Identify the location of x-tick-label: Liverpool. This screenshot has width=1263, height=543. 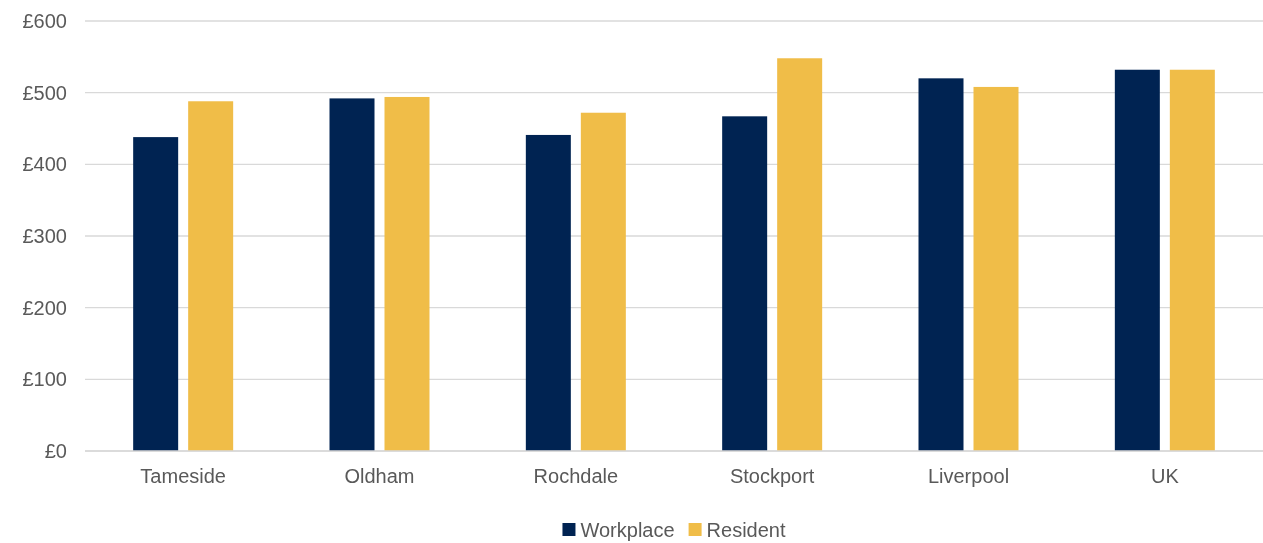
(968, 476).